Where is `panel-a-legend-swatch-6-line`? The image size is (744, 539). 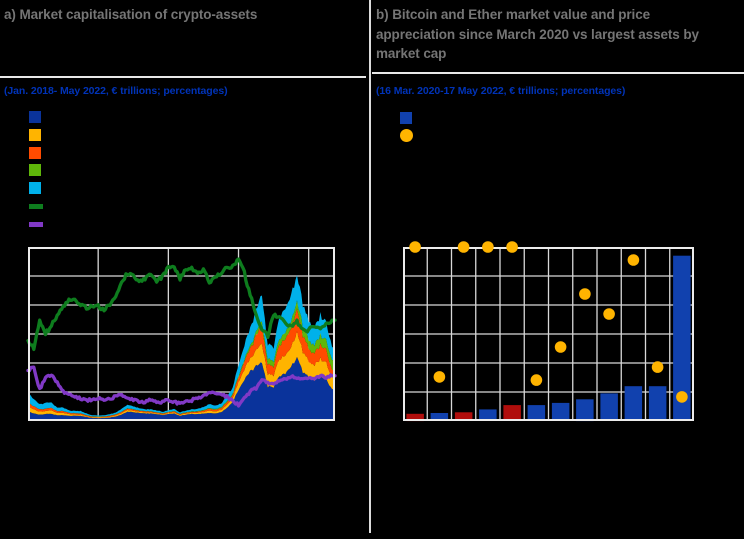 panel-a-legend-swatch-6-line is located at coordinates (36, 206).